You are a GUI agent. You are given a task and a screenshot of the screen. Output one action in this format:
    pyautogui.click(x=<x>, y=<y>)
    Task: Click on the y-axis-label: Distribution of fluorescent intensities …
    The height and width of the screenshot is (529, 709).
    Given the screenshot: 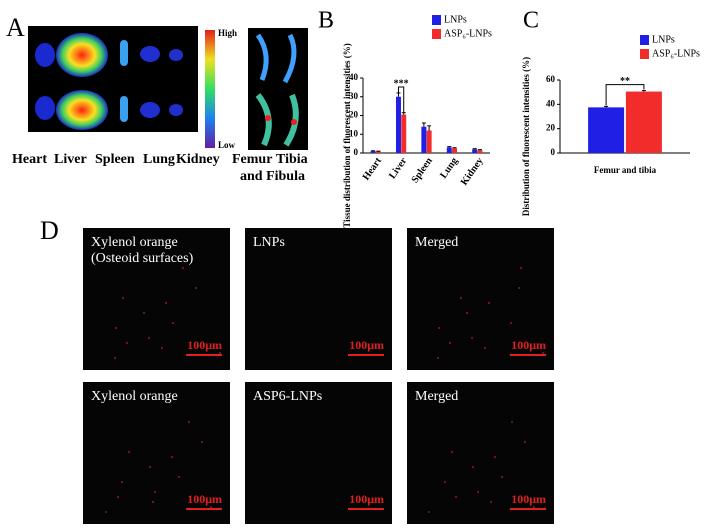 What is the action you would take?
    pyautogui.click(x=526, y=136)
    